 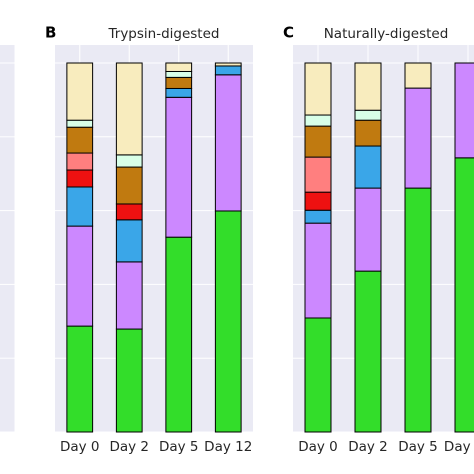 What do you see at coordinates (386, 34) in the screenshot?
I see `chart-title: Naturally-digested` at bounding box center [386, 34].